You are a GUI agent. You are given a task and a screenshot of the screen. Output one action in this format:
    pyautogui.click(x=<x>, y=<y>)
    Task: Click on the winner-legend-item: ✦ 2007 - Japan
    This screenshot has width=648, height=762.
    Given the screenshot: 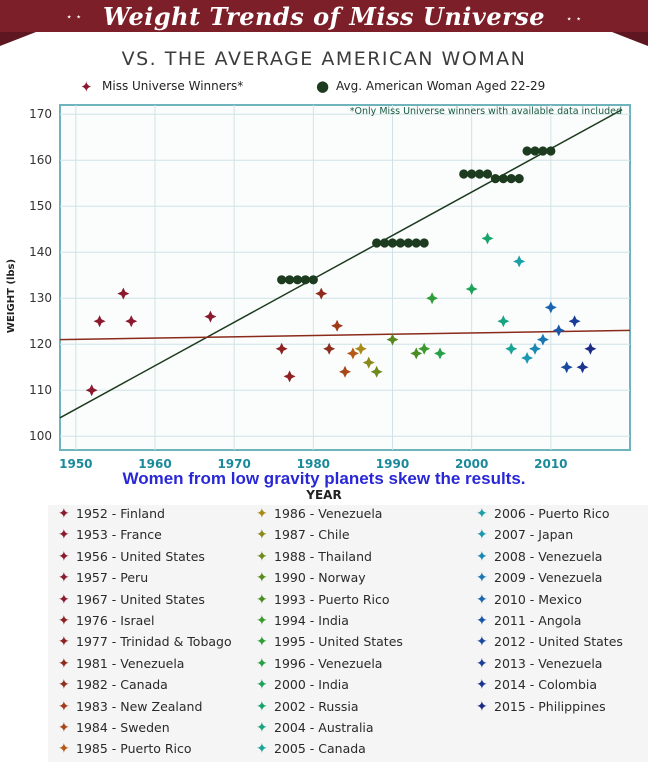 What is the action you would take?
    pyautogui.click(x=524, y=534)
    